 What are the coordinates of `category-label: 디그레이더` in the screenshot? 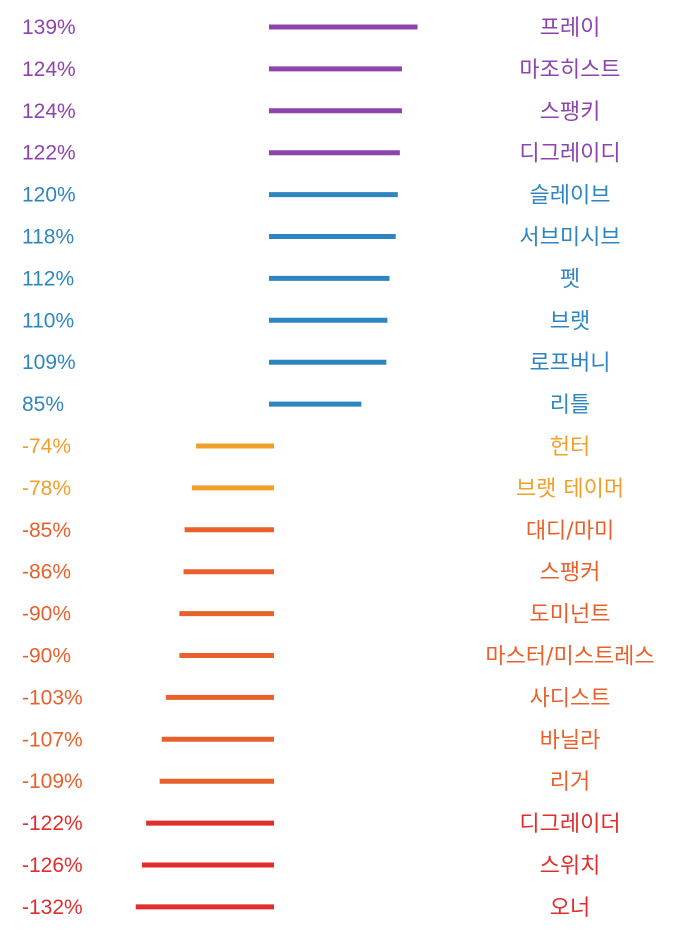 It's located at (569, 824).